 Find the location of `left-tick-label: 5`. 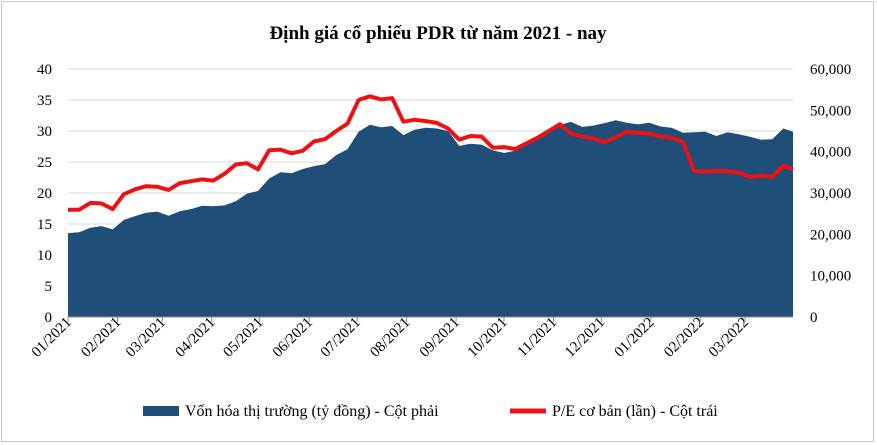

left-tick-label: 5 is located at coordinates (49, 287).